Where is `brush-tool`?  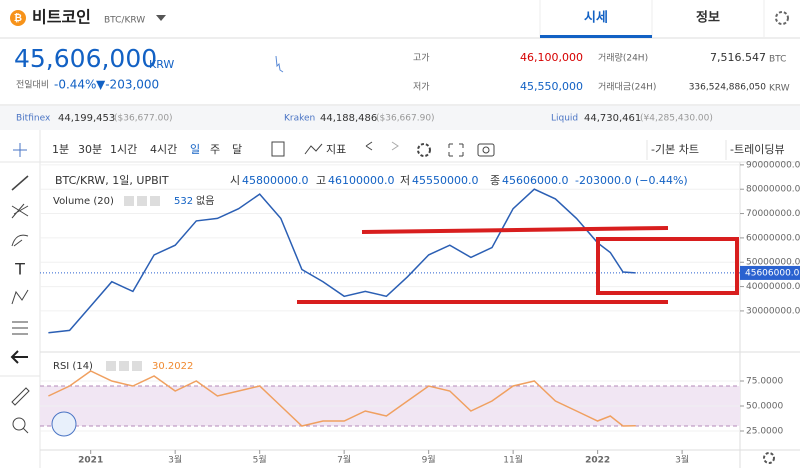
brush-tool is located at coordinates (20, 240).